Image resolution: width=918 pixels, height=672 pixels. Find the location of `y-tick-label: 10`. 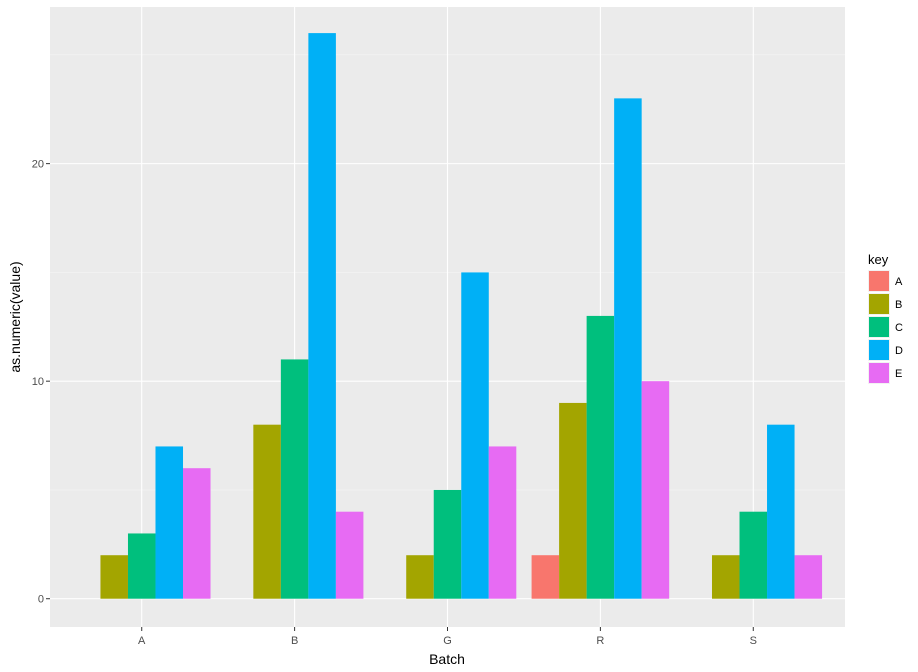

y-tick-label: 10 is located at coordinates (38, 382).